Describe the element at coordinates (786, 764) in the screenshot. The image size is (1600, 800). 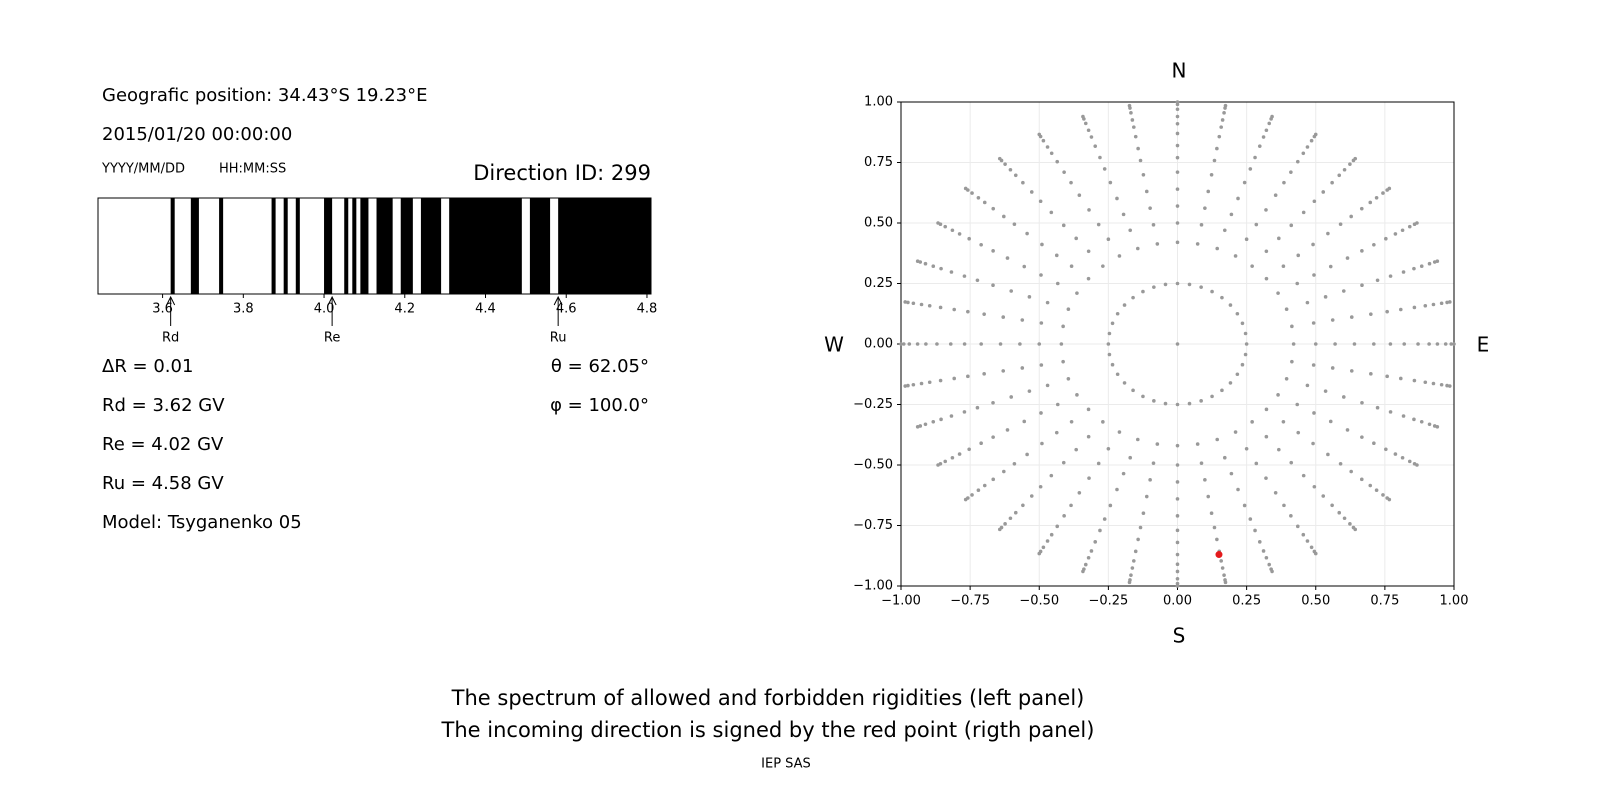
I see `credit: IEP SAS` at that location.